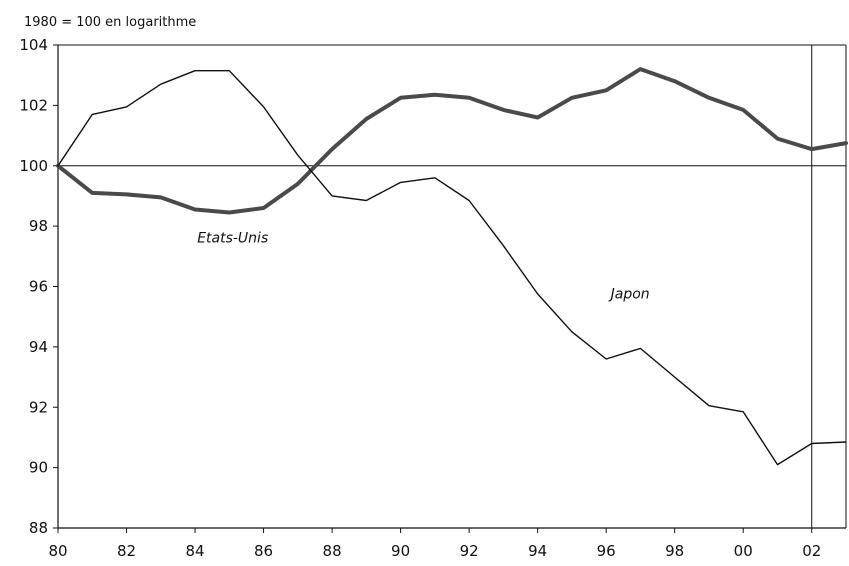 The image size is (849, 566). Describe the element at coordinates (38, 287) in the screenshot. I see `y-tick-label: 96` at that location.